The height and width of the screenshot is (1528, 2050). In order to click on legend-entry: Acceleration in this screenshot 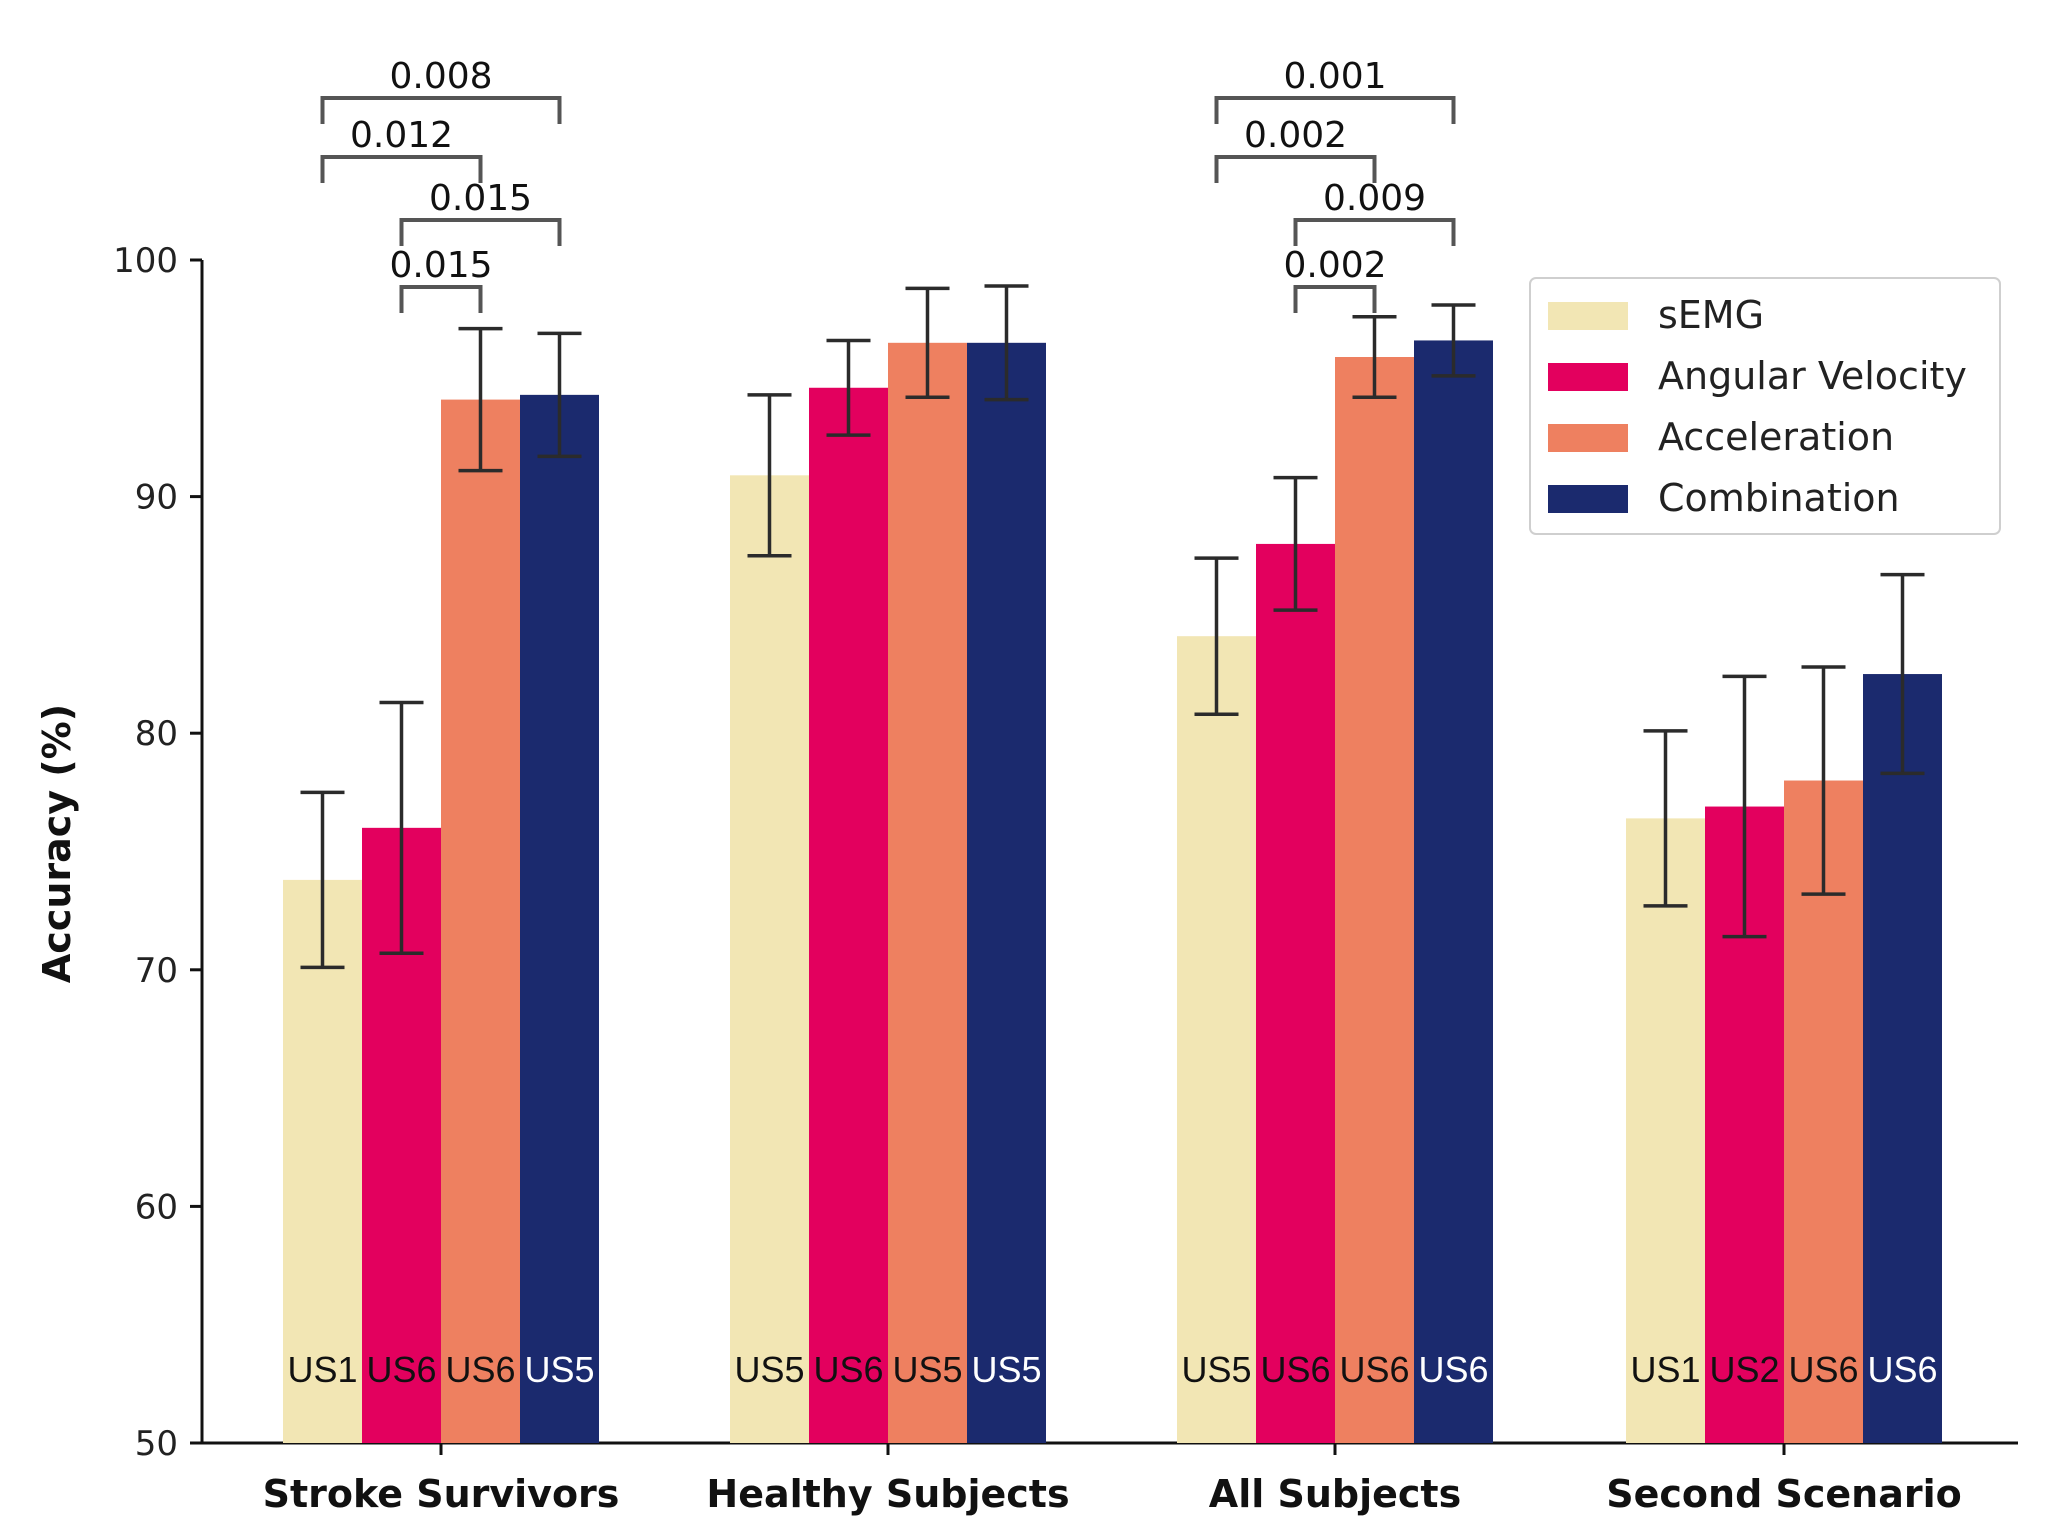, I will do `click(1776, 437)`.